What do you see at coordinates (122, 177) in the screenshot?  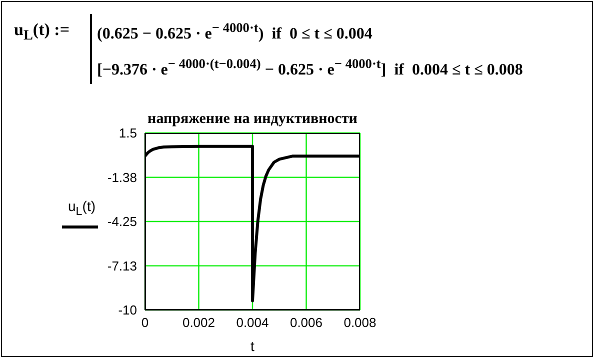 I see `y-tick-label: -1.38` at bounding box center [122, 177].